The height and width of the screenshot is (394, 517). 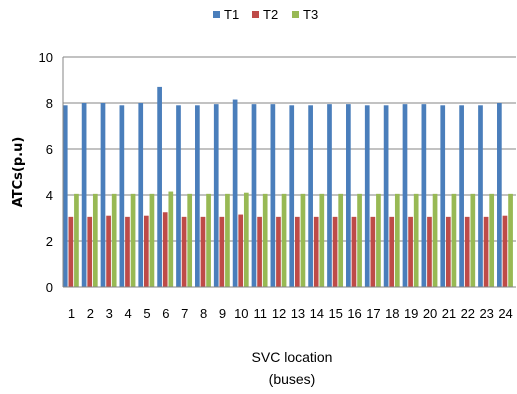 What do you see at coordinates (222, 313) in the screenshot?
I see `x-tick-label: 9` at bounding box center [222, 313].